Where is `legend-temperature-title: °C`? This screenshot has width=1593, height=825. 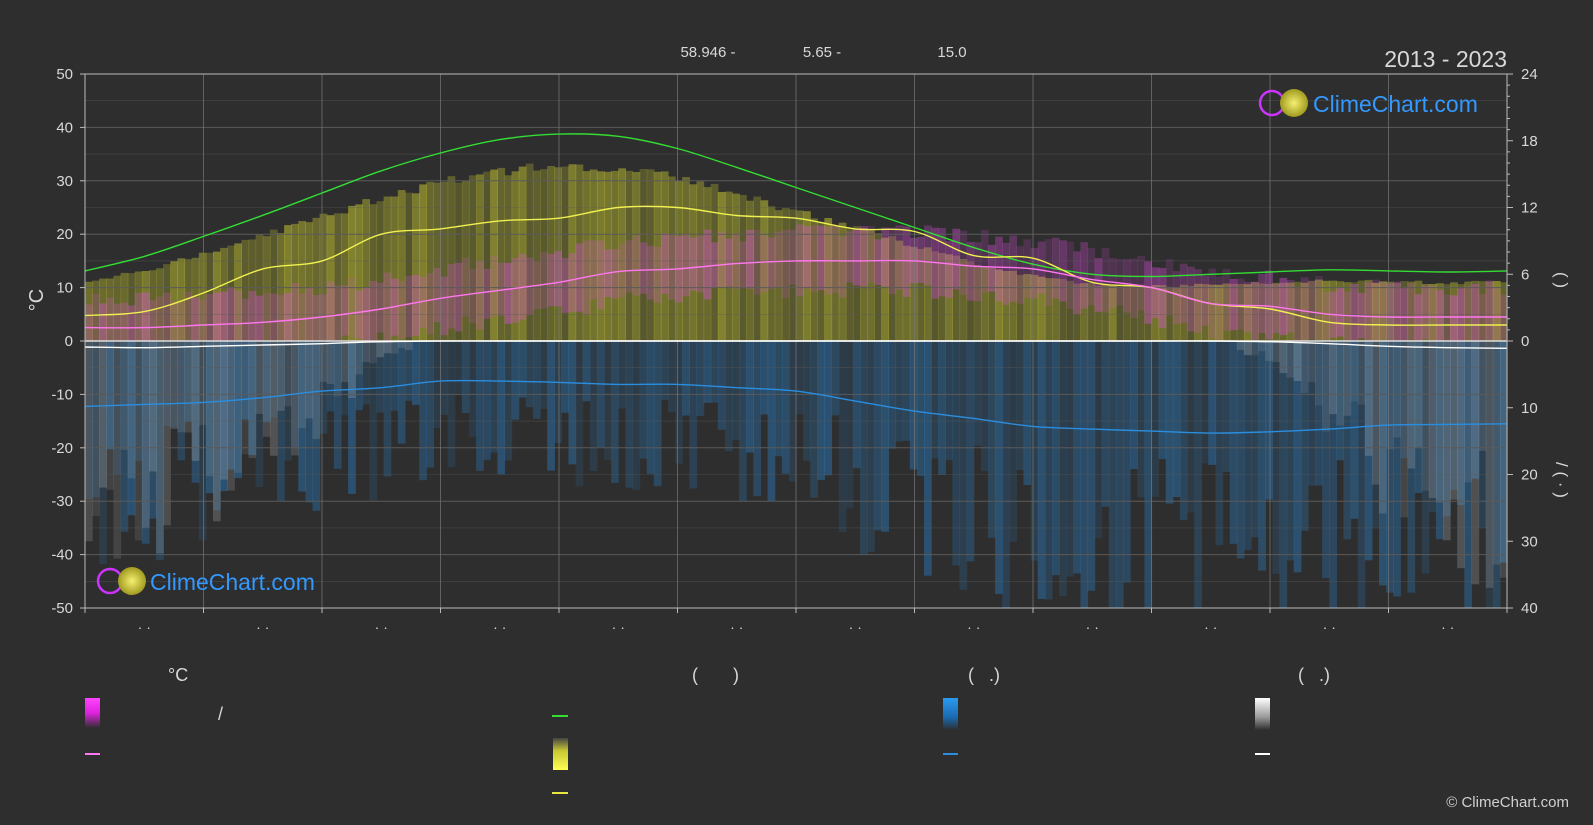 legend-temperature-title: °C is located at coordinates (178, 675).